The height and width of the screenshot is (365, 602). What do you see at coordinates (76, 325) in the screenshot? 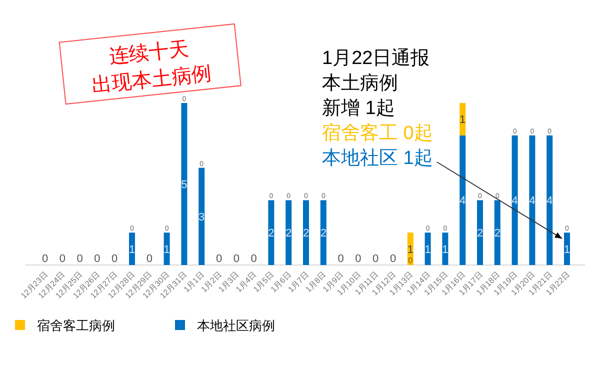
I see `legend-label: 宿舍客工病例` at bounding box center [76, 325].